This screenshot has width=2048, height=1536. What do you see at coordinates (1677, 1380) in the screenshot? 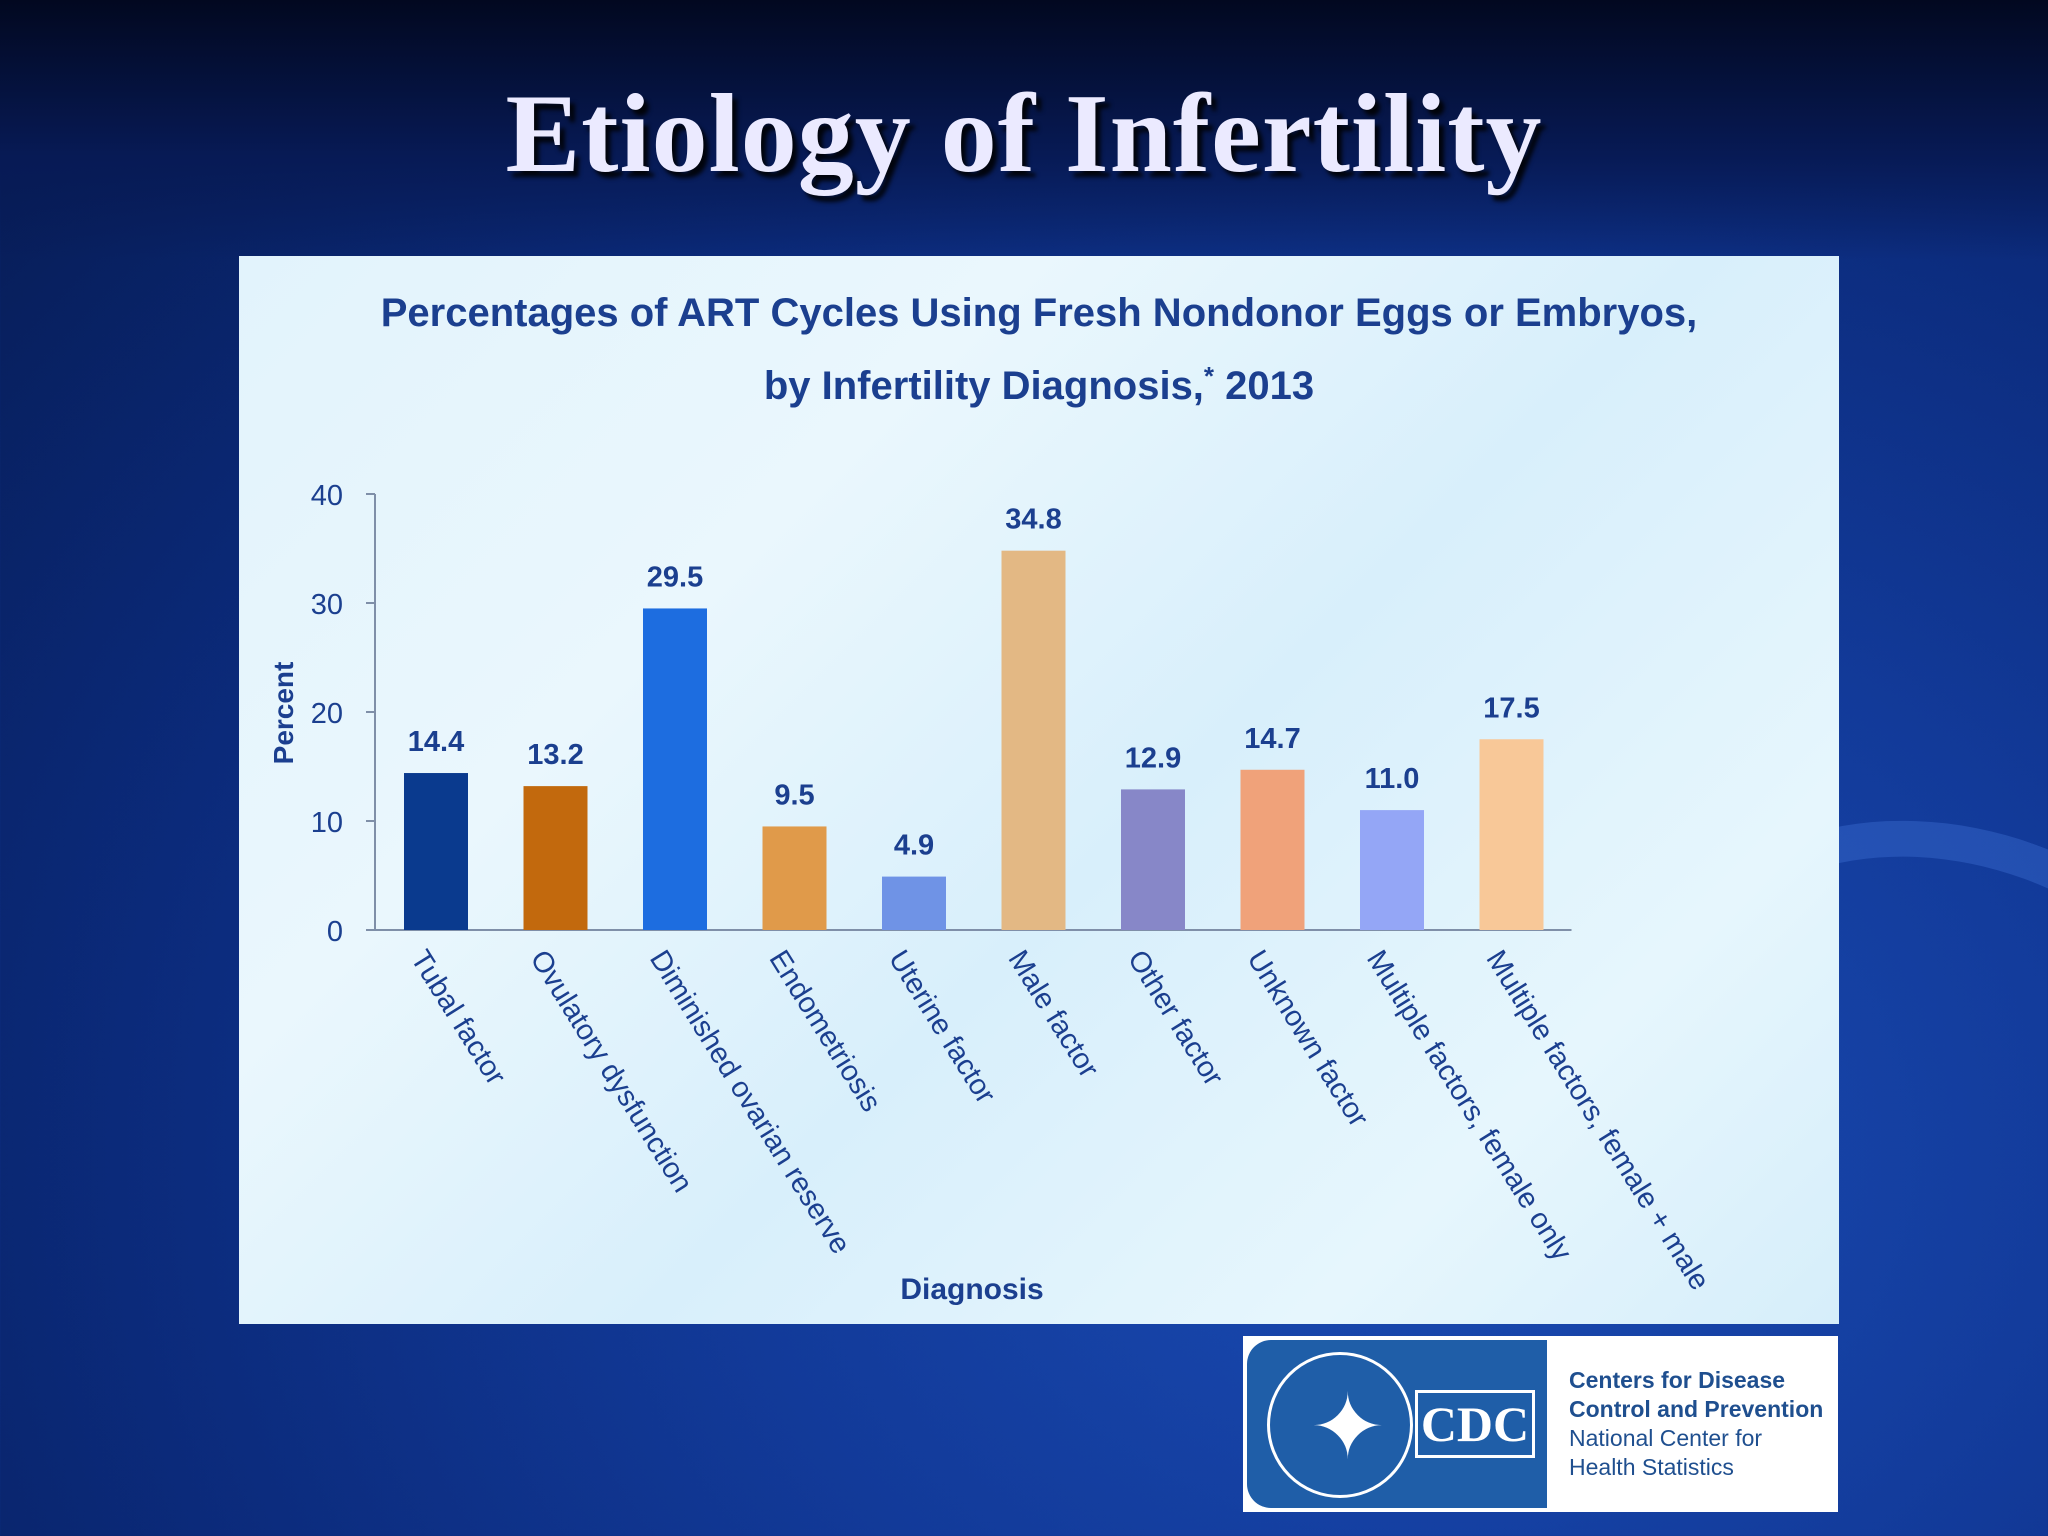
I see `logo-line-1: Centers for Disease` at bounding box center [1677, 1380].